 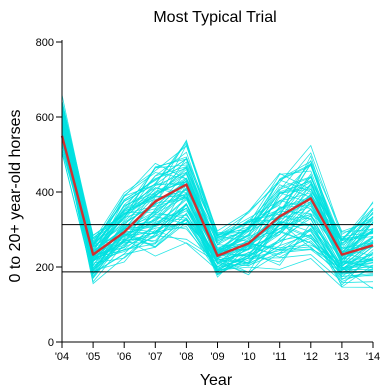 I want to click on x-axis-label: Year, so click(x=216, y=380).